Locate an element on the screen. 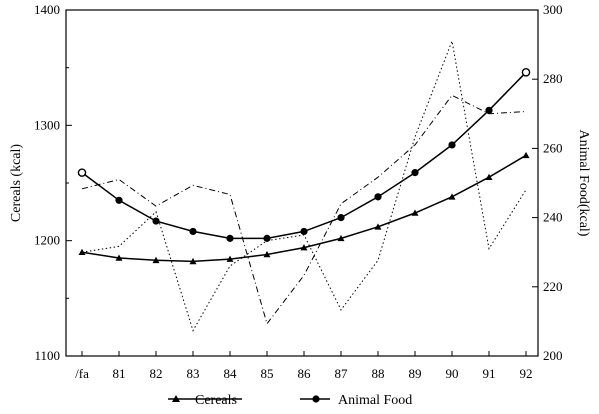 The image size is (599, 414). x-tick-label: 81 is located at coordinates (119, 373).